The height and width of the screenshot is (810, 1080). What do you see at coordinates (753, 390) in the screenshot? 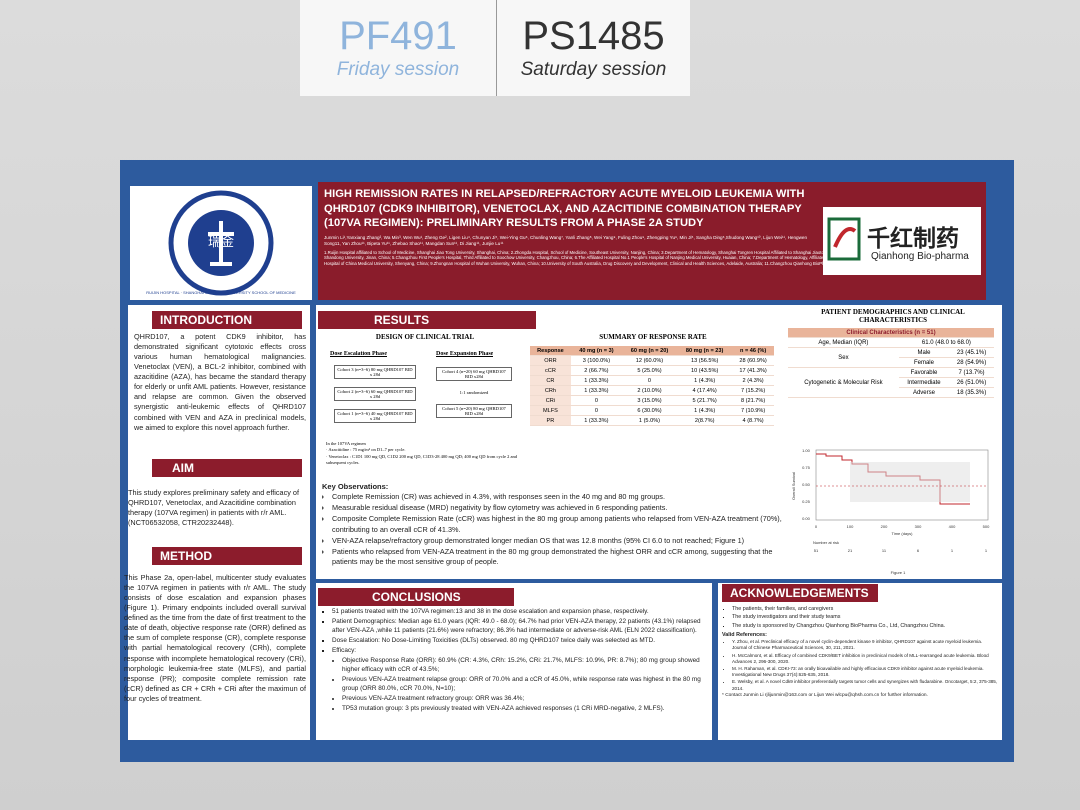
I see `cell: 7 (15.2%)` at bounding box center [753, 390].